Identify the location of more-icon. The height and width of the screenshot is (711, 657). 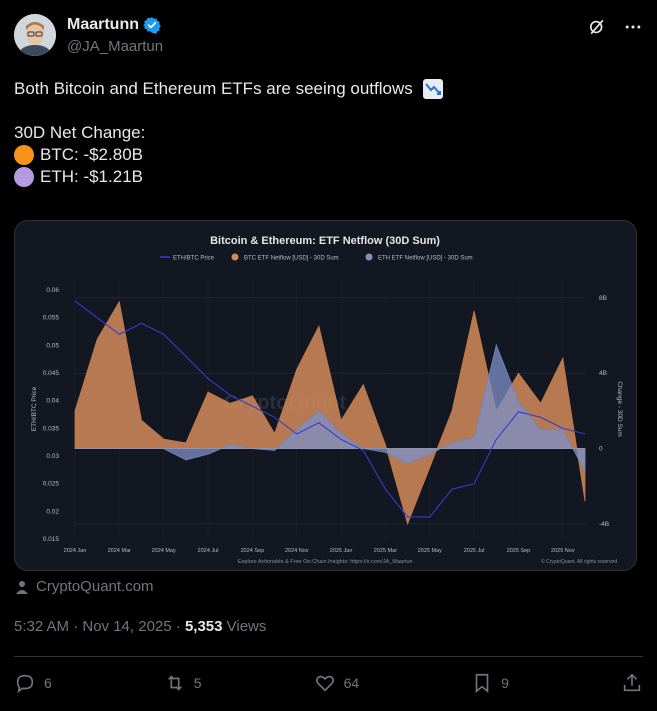
(633, 27).